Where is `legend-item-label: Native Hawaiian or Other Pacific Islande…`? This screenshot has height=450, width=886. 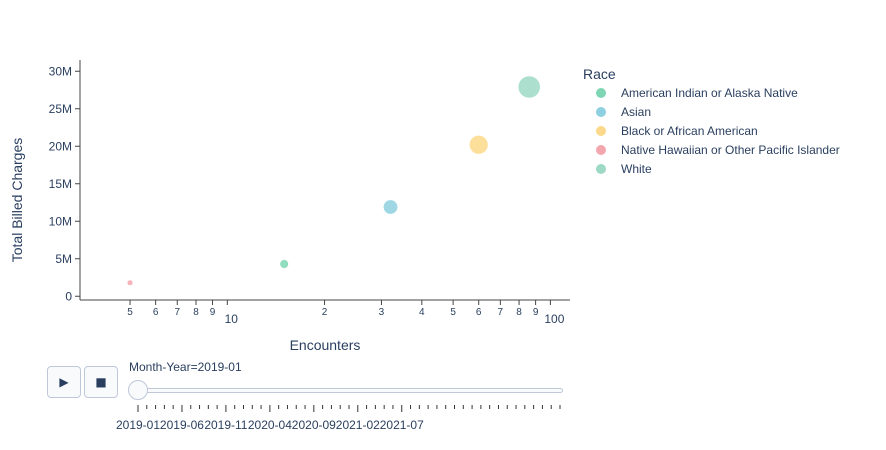 legend-item-label: Native Hawaiian or Other Pacific Islande… is located at coordinates (730, 150).